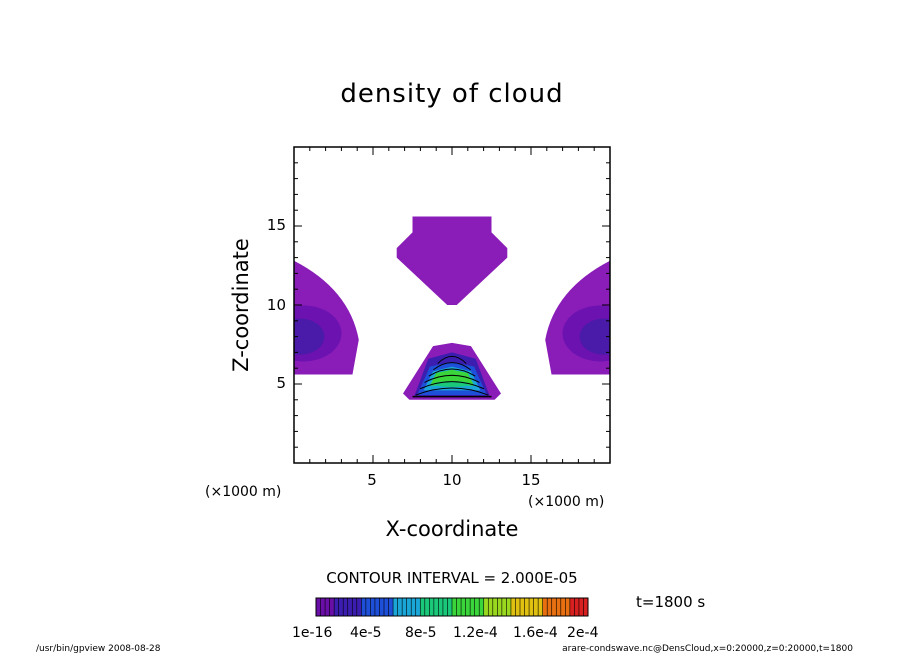 The image size is (904, 654). I want to click on x-axis-label: X-coordinate, so click(452, 529).